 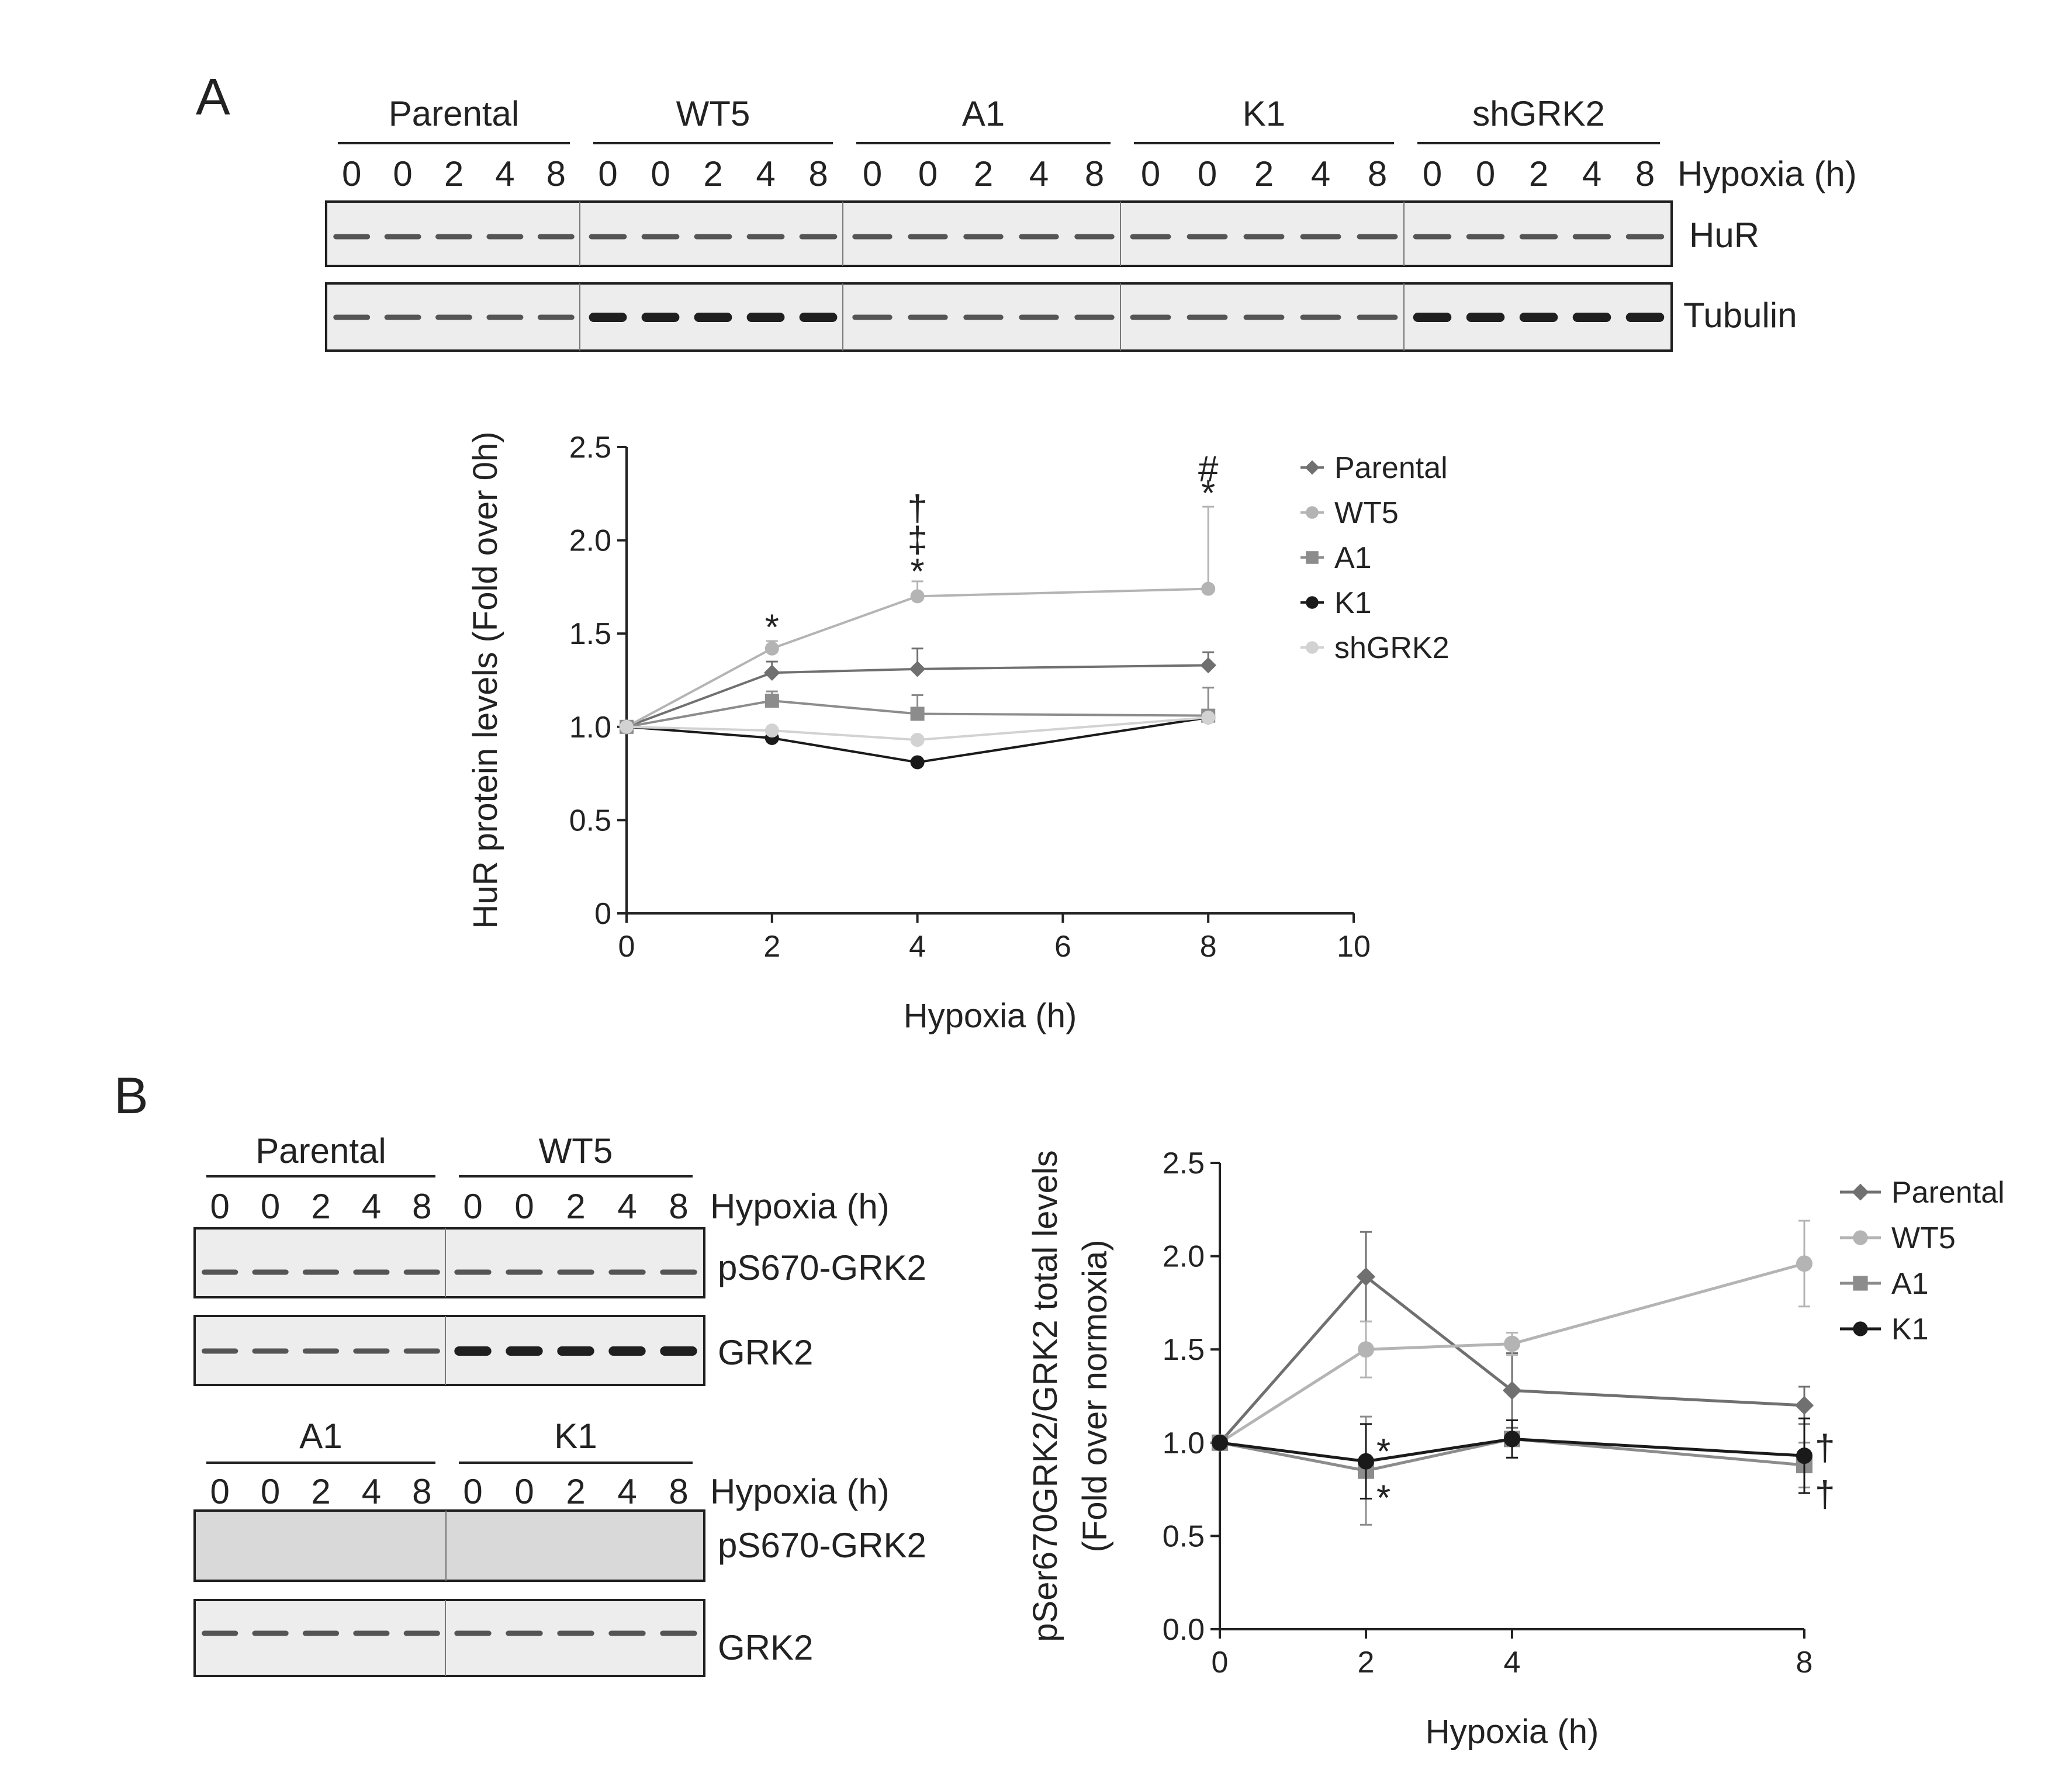 I want to click on significance-mark: #, so click(x=1208, y=469).